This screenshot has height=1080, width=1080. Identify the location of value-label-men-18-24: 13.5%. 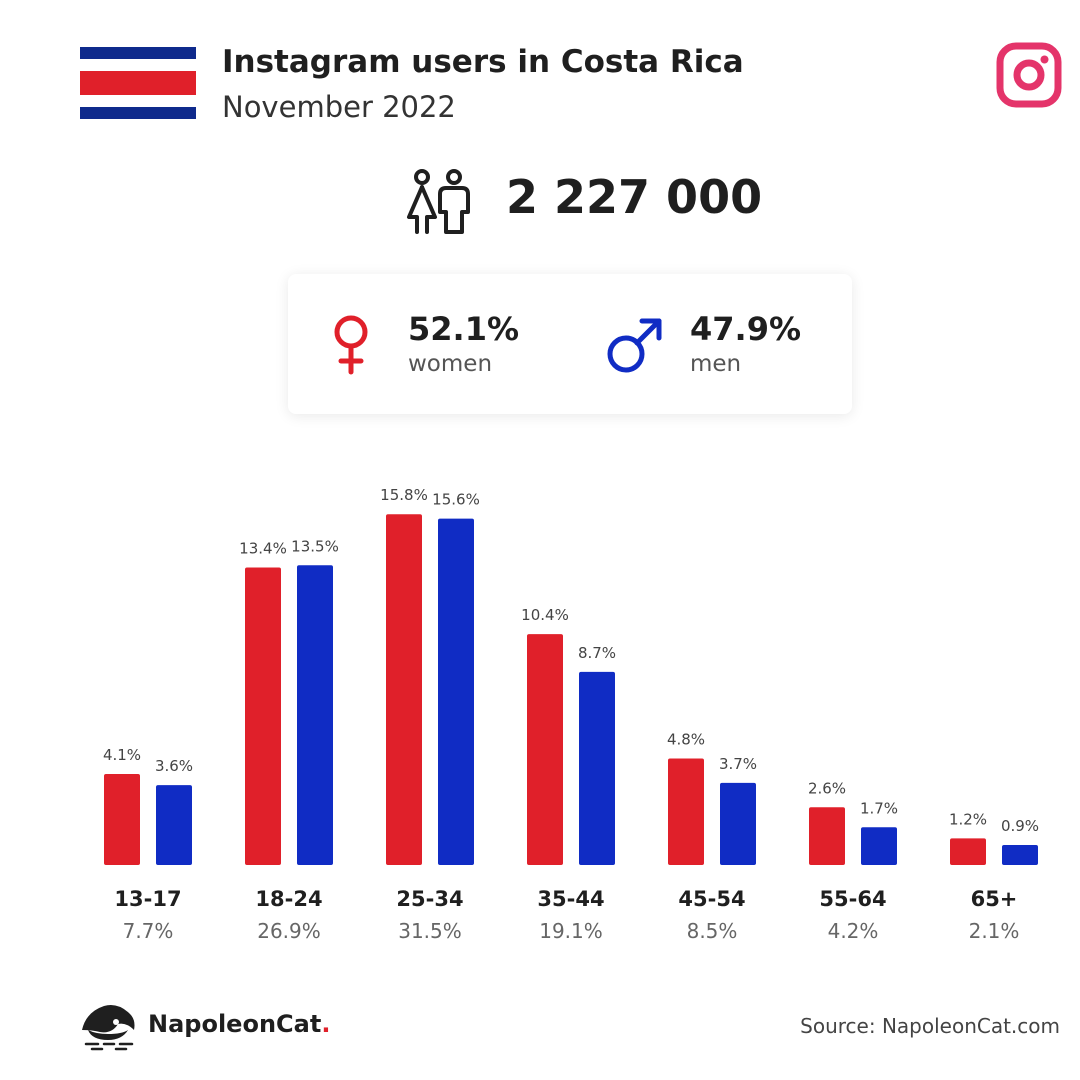
(315, 546).